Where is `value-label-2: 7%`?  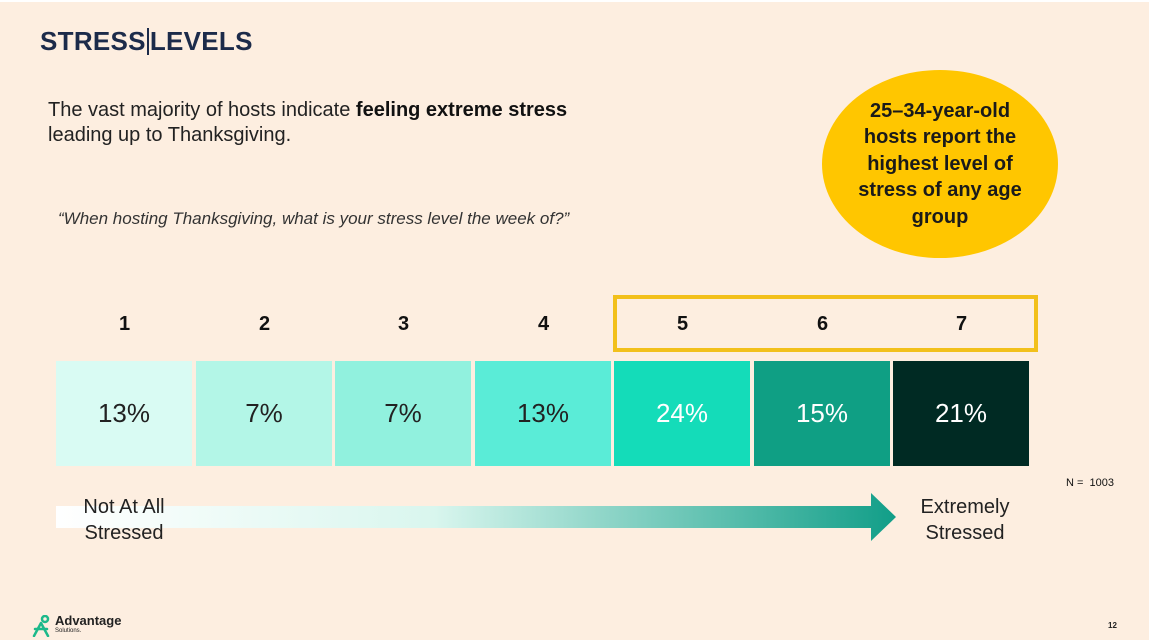 value-label-2: 7% is located at coordinates (264, 413).